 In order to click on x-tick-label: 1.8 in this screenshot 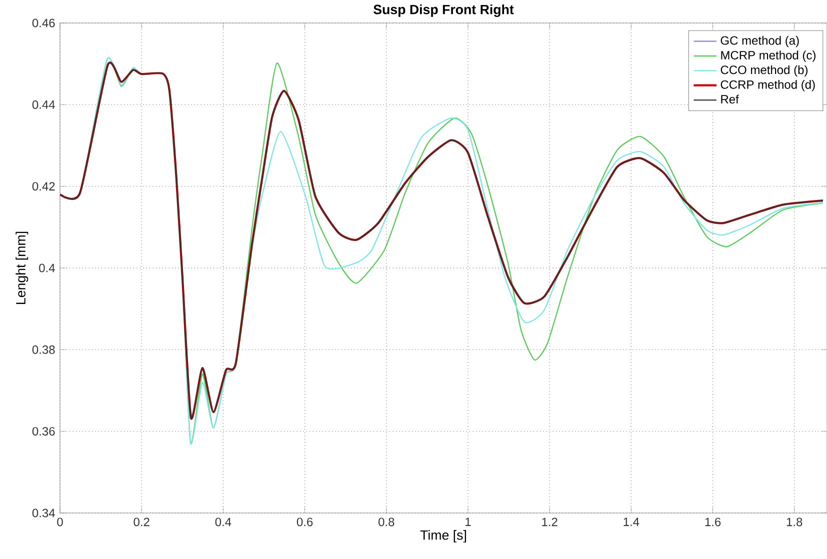, I will do `click(794, 522)`.